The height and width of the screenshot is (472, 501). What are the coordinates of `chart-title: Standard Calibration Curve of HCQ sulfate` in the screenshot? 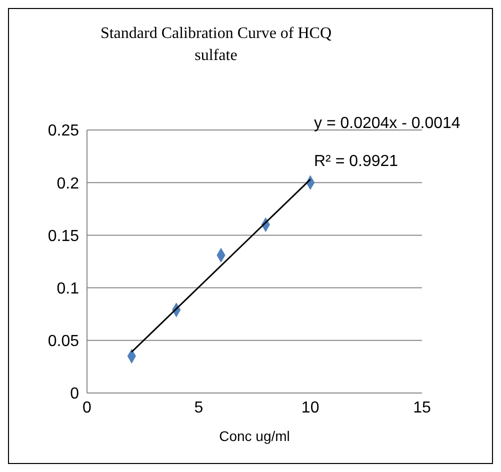 It's located at (216, 45).